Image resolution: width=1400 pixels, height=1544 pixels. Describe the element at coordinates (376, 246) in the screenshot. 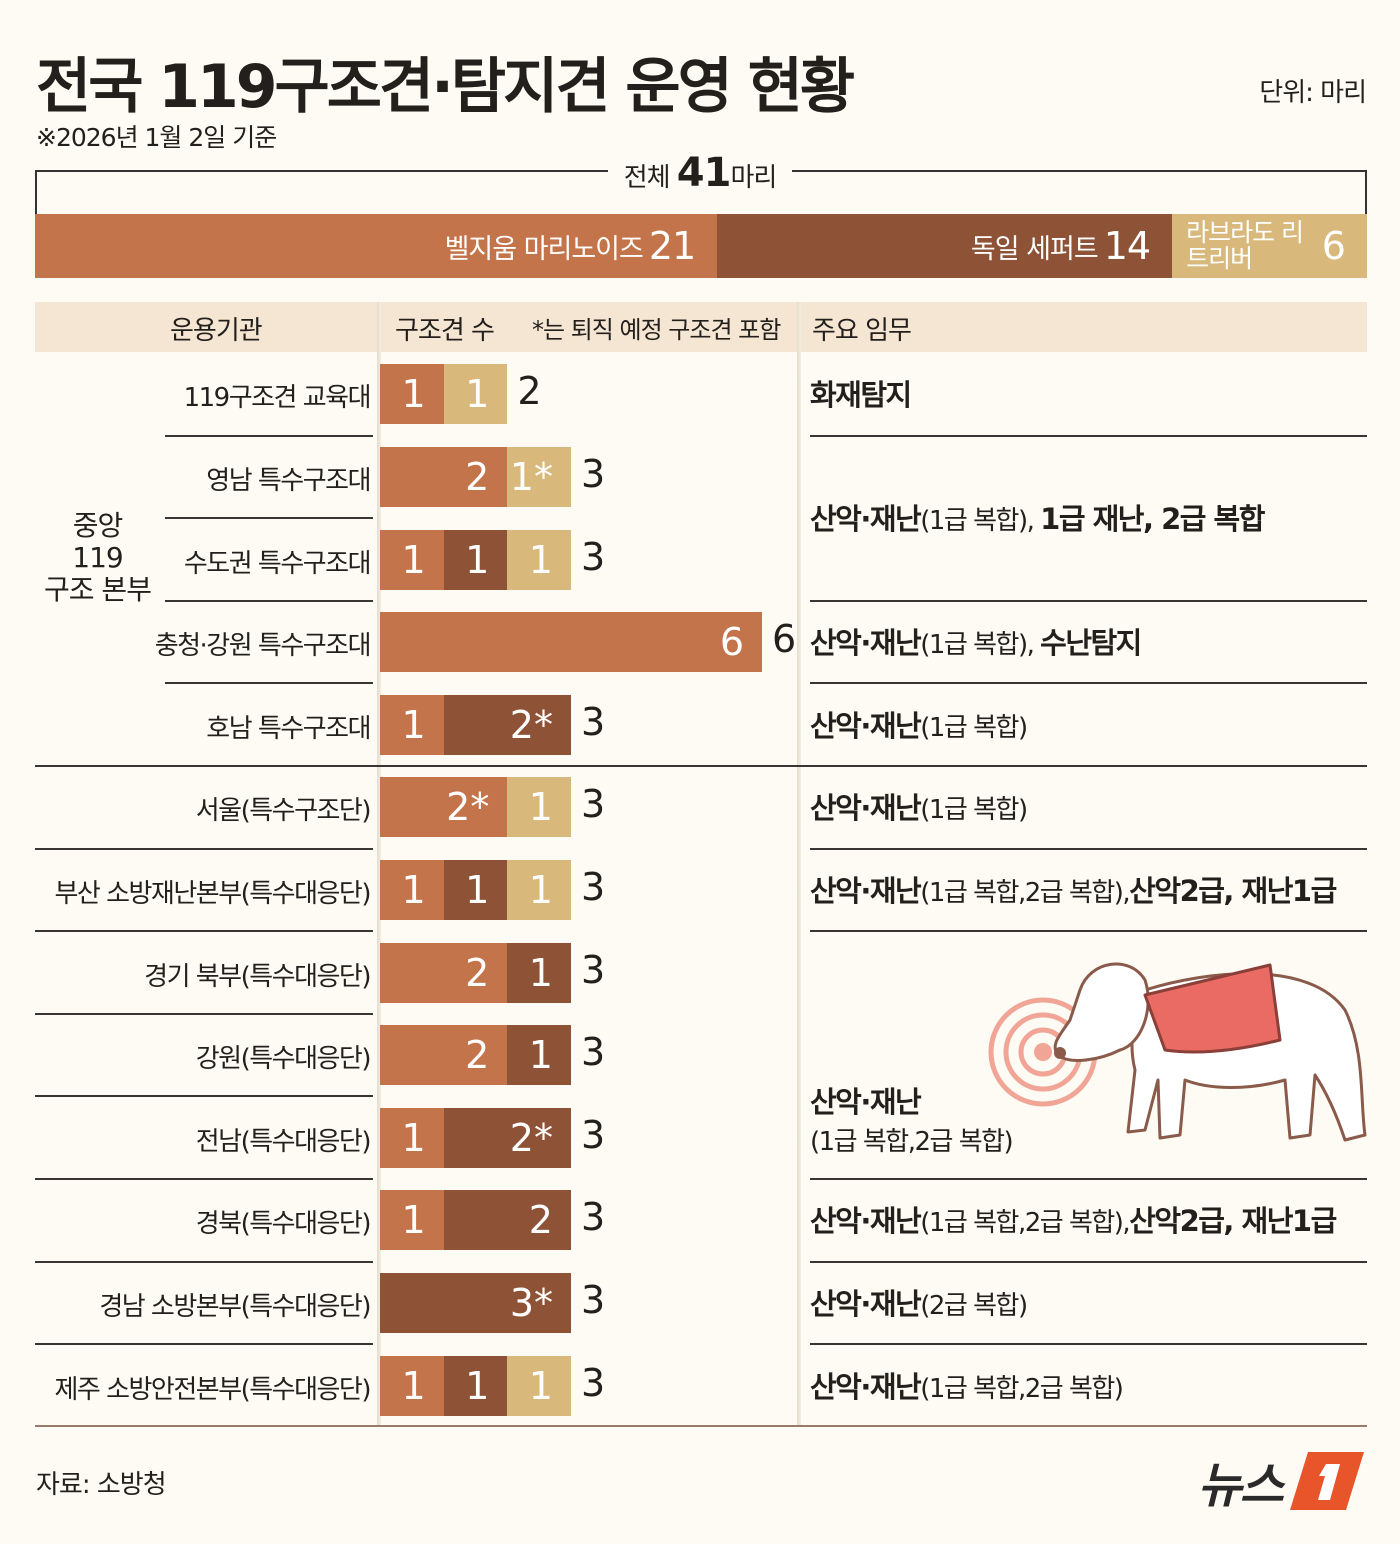

I see `breed-segment-malinois: 벨지움 마리노이즈 21` at that location.